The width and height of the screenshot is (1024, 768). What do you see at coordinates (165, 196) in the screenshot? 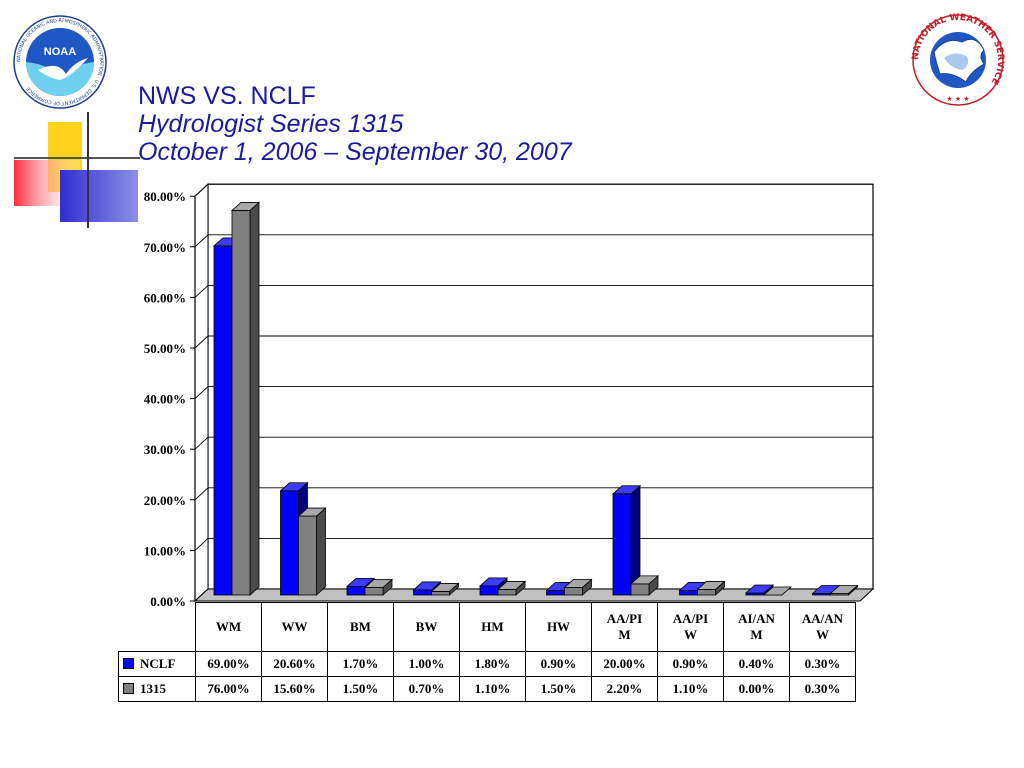
I see `y-tick-label: 80.00%` at bounding box center [165, 196].